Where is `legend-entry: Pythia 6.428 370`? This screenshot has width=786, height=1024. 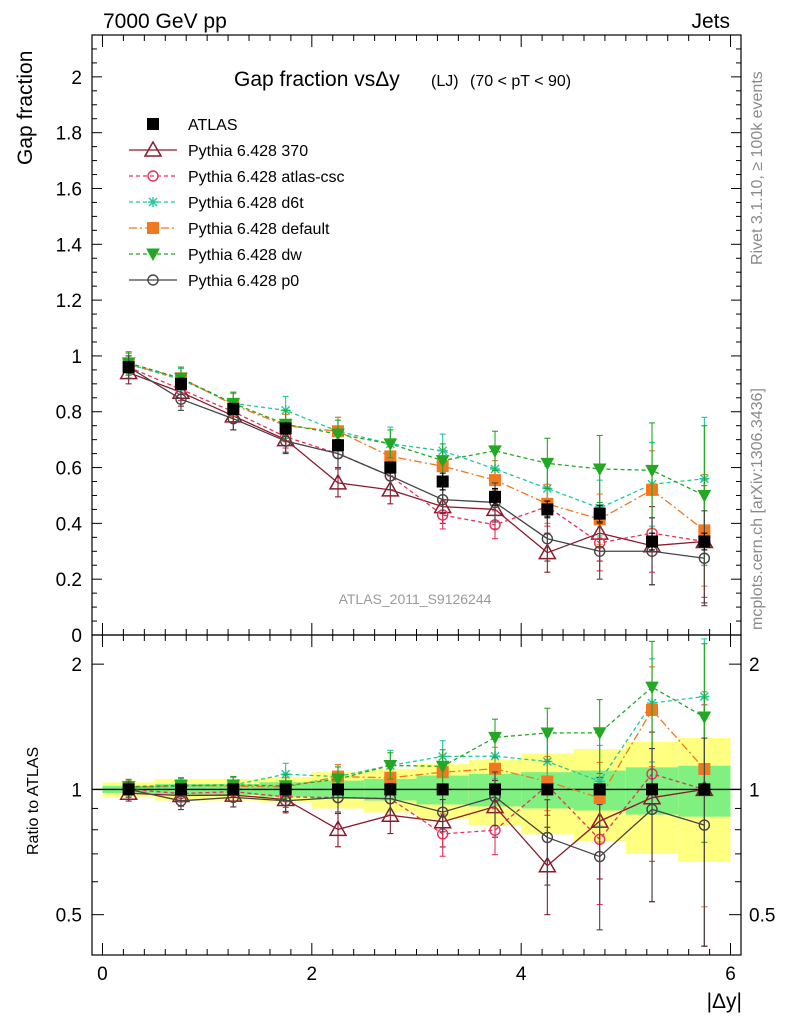 legend-entry: Pythia 6.428 370 is located at coordinates (218, 150).